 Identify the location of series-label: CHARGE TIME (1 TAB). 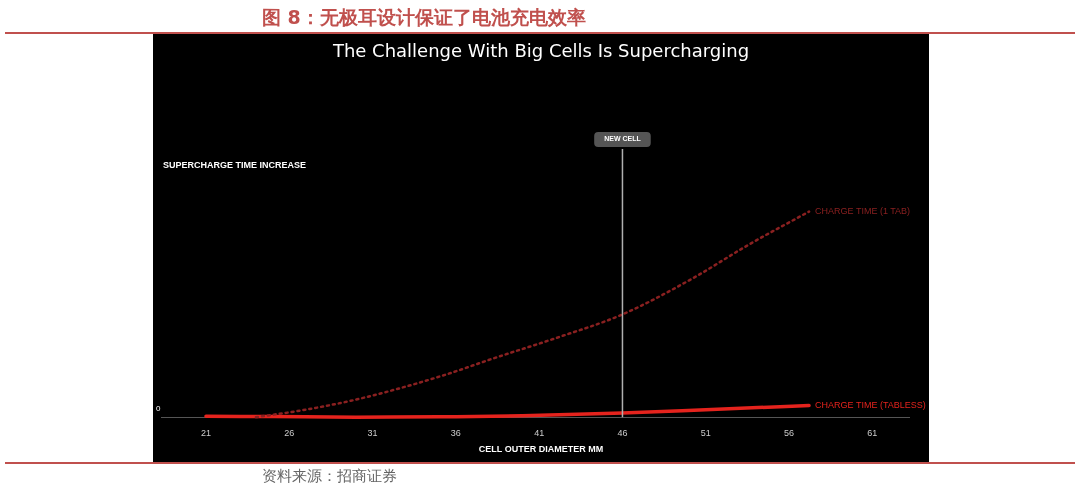
(863, 211).